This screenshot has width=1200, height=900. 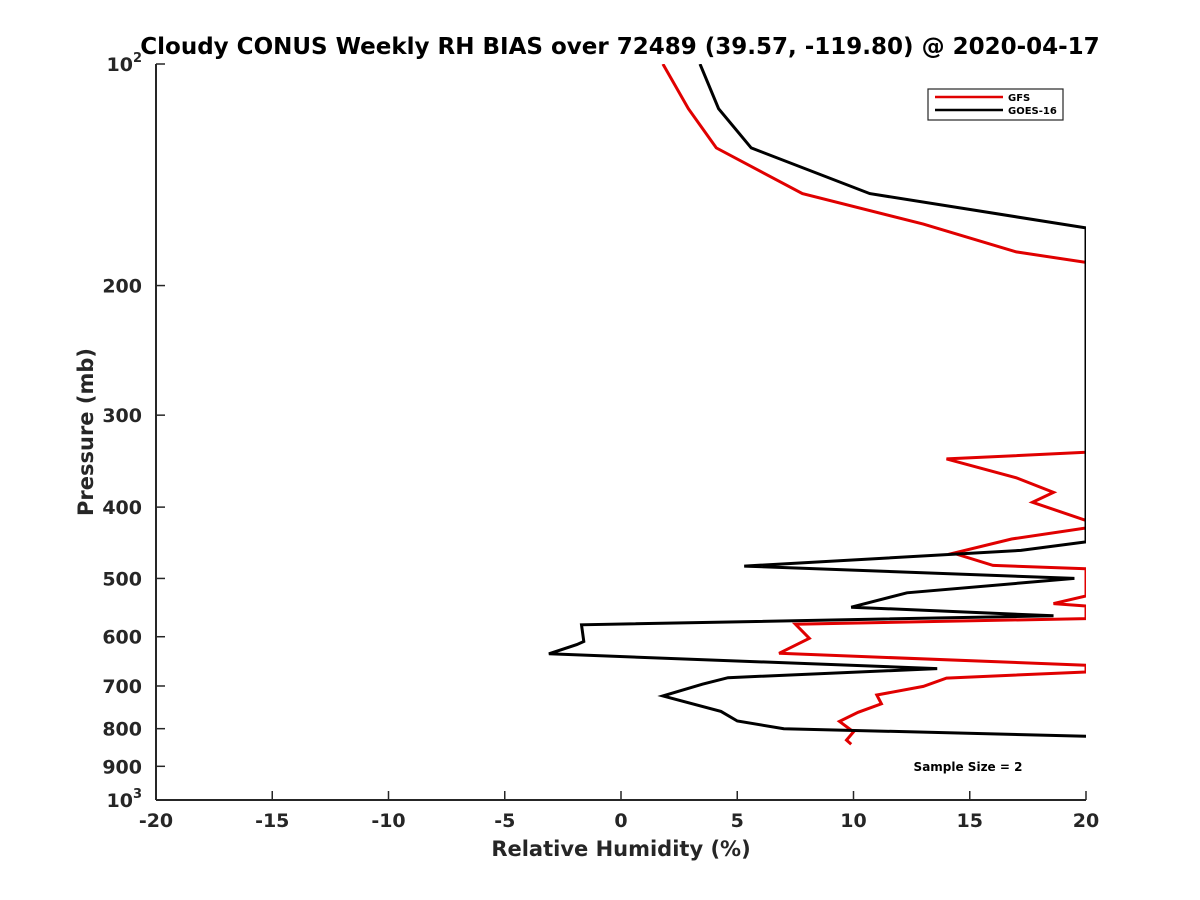 I want to click on legend-box, so click(x=995, y=104).